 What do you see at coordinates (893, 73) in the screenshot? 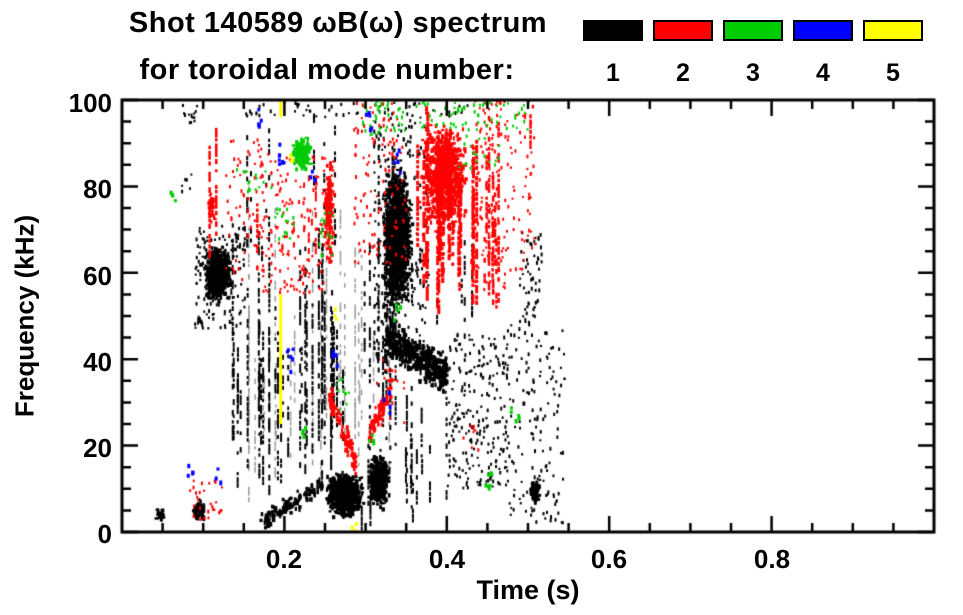
I see `legend-label-mode-5: 5` at bounding box center [893, 73].